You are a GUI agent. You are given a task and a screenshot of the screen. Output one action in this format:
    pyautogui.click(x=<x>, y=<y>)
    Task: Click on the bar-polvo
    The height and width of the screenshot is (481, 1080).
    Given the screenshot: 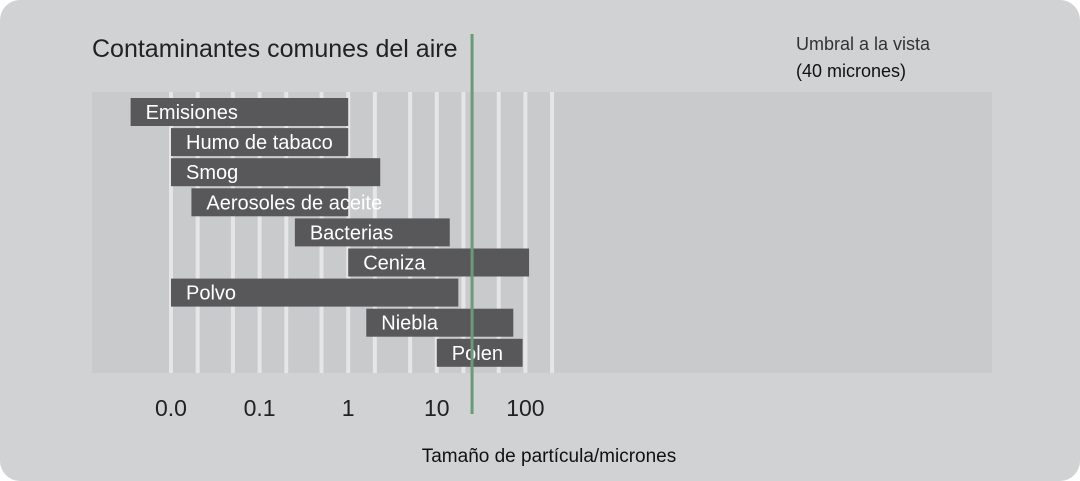 What is the action you would take?
    pyautogui.click(x=315, y=292)
    